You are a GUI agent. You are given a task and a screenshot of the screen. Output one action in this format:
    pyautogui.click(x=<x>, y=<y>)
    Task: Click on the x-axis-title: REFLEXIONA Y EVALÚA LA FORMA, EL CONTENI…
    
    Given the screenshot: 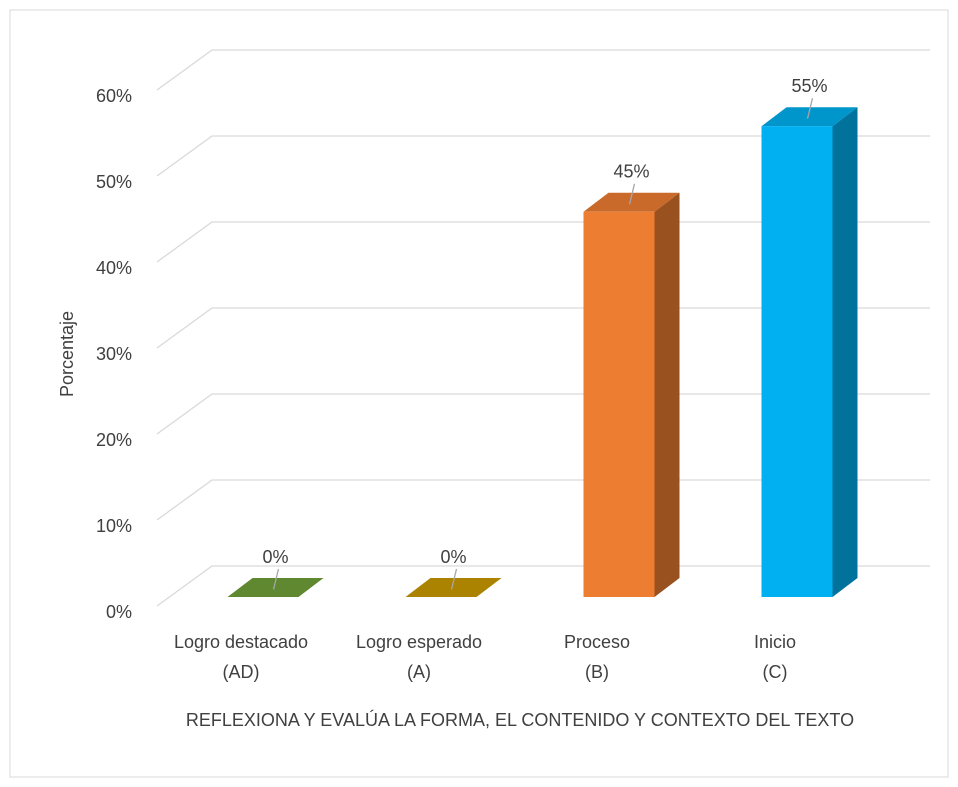 What is the action you would take?
    pyautogui.click(x=520, y=720)
    